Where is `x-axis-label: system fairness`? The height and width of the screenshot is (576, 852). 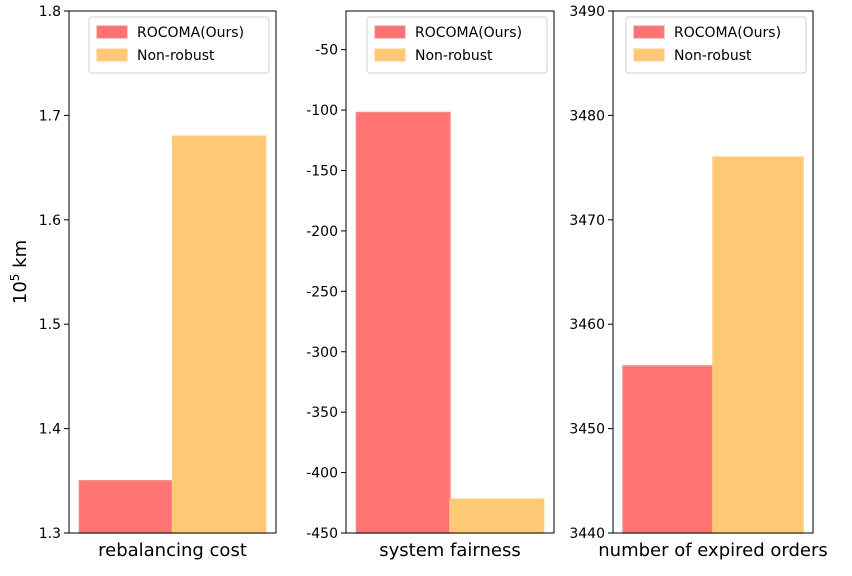 x-axis-label: system fairness is located at coordinates (450, 550).